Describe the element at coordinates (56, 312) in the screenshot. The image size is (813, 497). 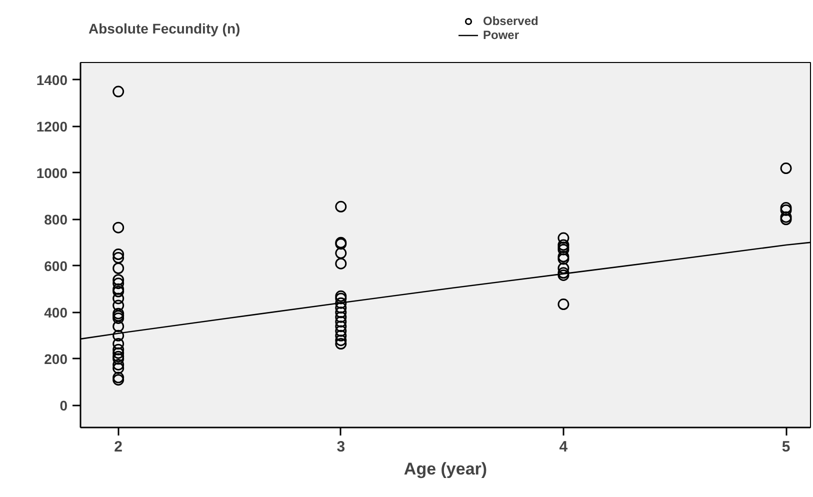
I see `y-tick-label: 400` at that location.